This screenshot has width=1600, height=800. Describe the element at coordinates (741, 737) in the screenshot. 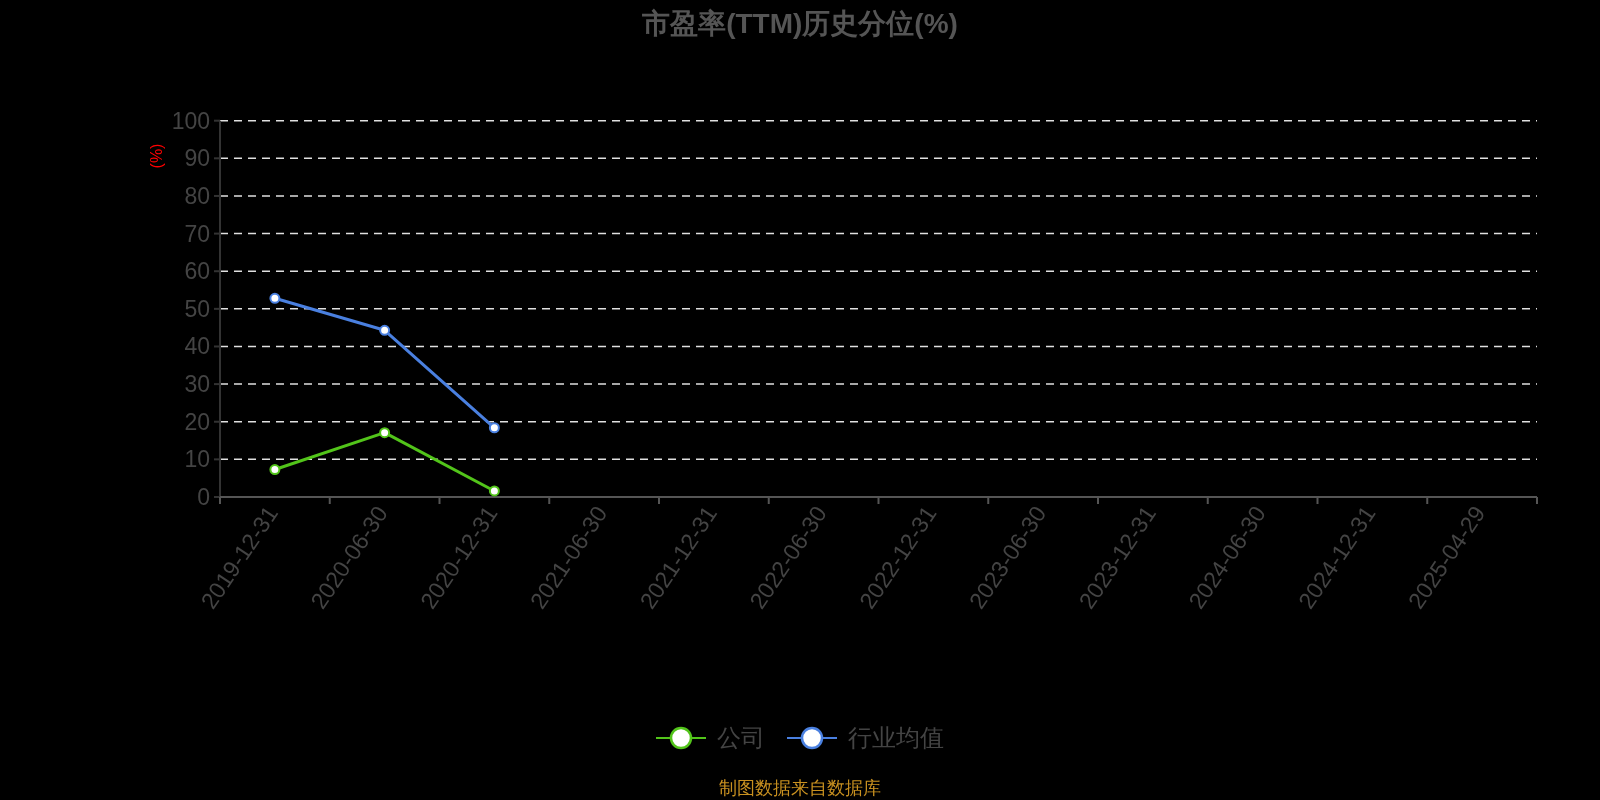

I see `legend-label: 公司` at that location.